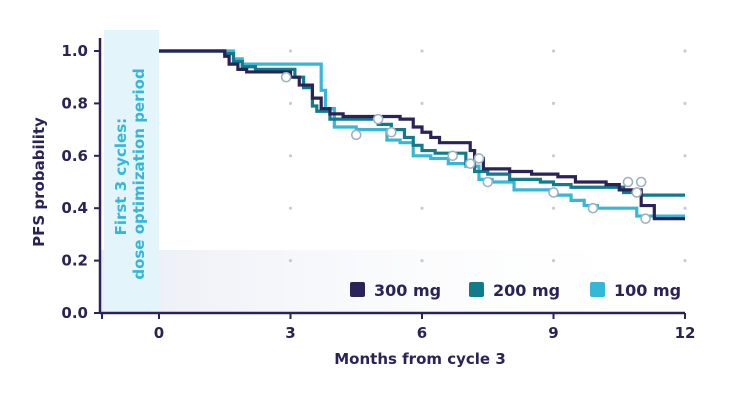 The height and width of the screenshot is (409, 730). I want to click on y-tick-label: 0.6, so click(74, 156).